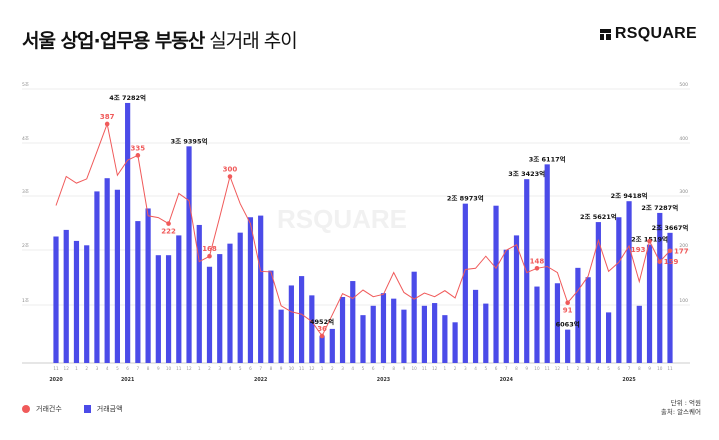 The image size is (719, 440). Describe the element at coordinates (25, 139) in the screenshot. I see `left-axis-tick: 4조` at that location.